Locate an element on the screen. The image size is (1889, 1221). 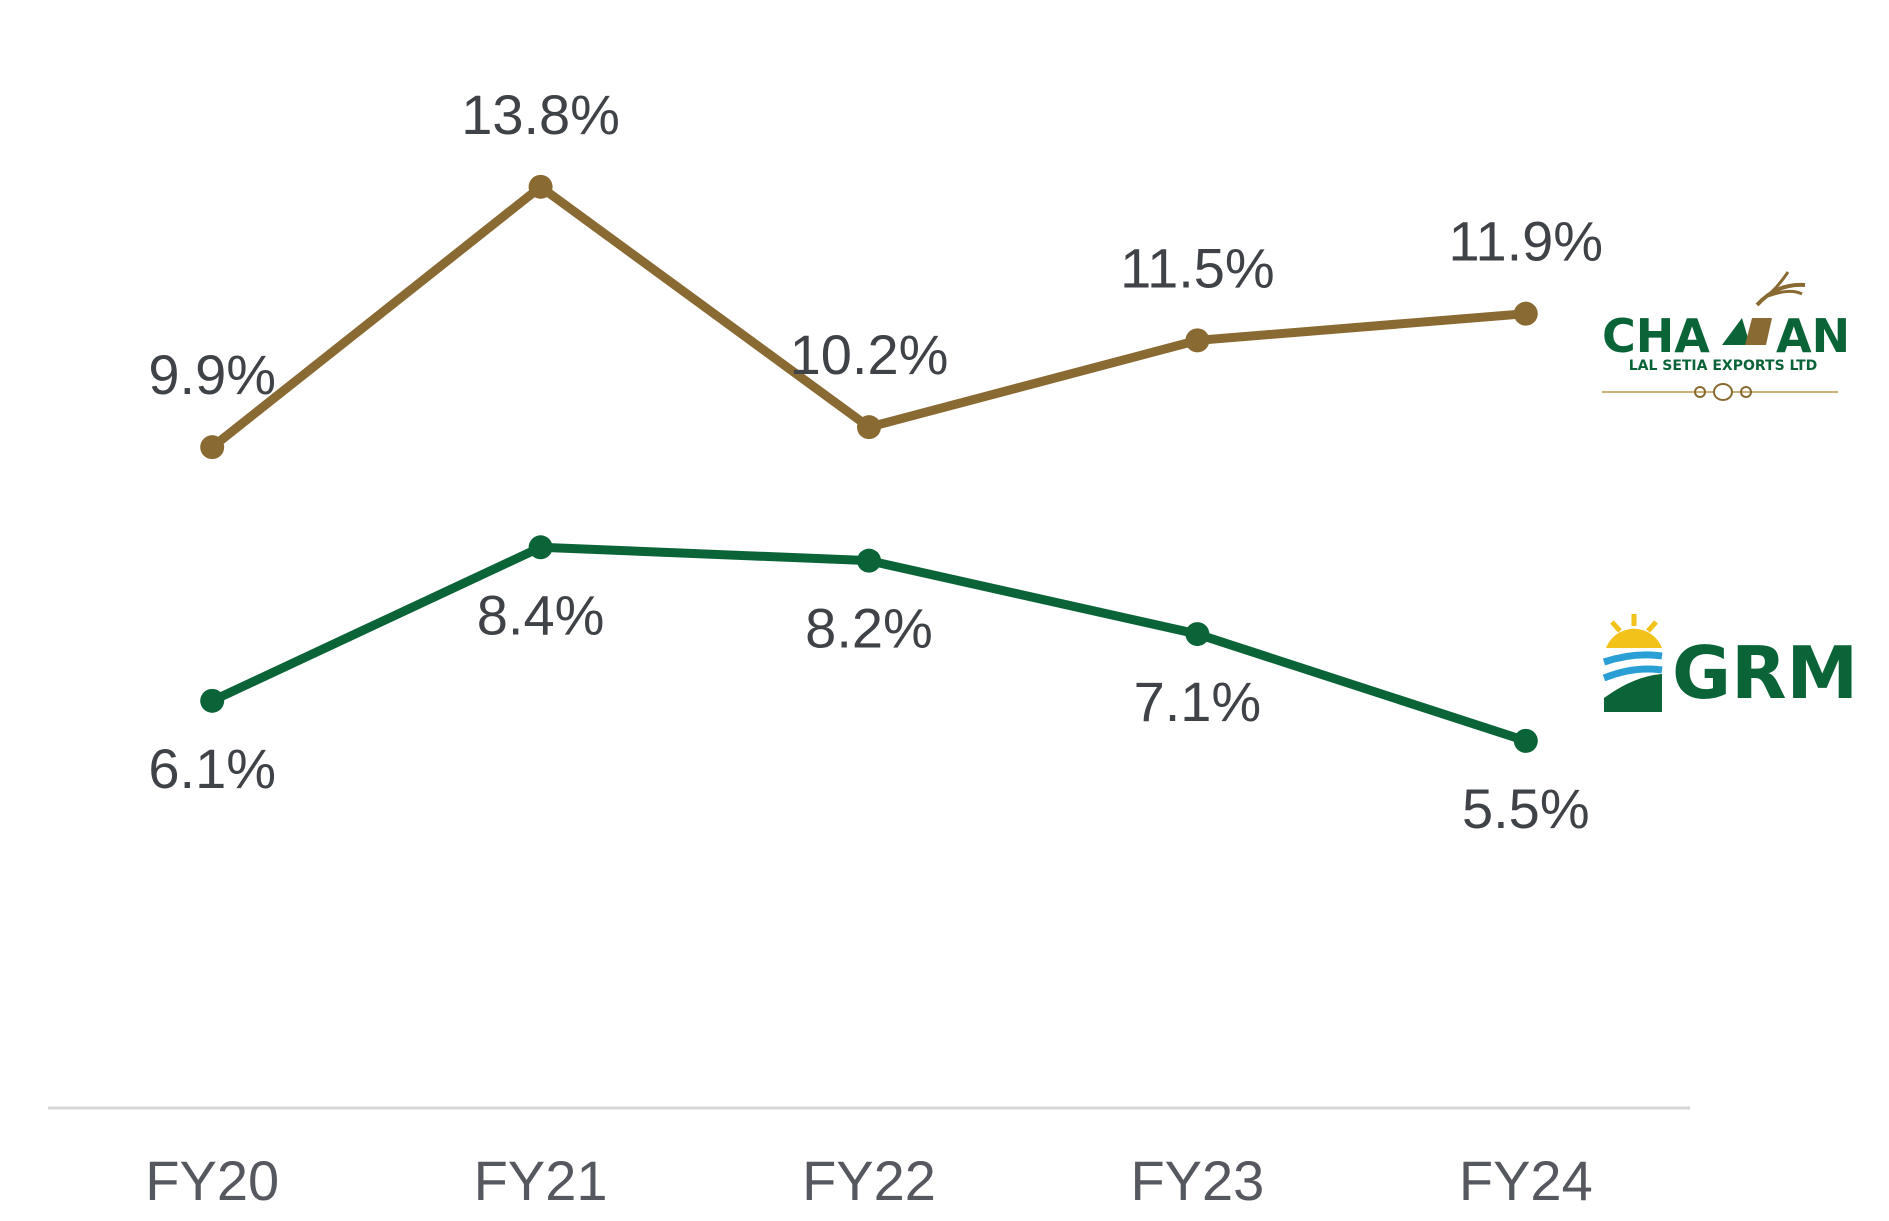
data-label: 8.2% is located at coordinates (869, 628).